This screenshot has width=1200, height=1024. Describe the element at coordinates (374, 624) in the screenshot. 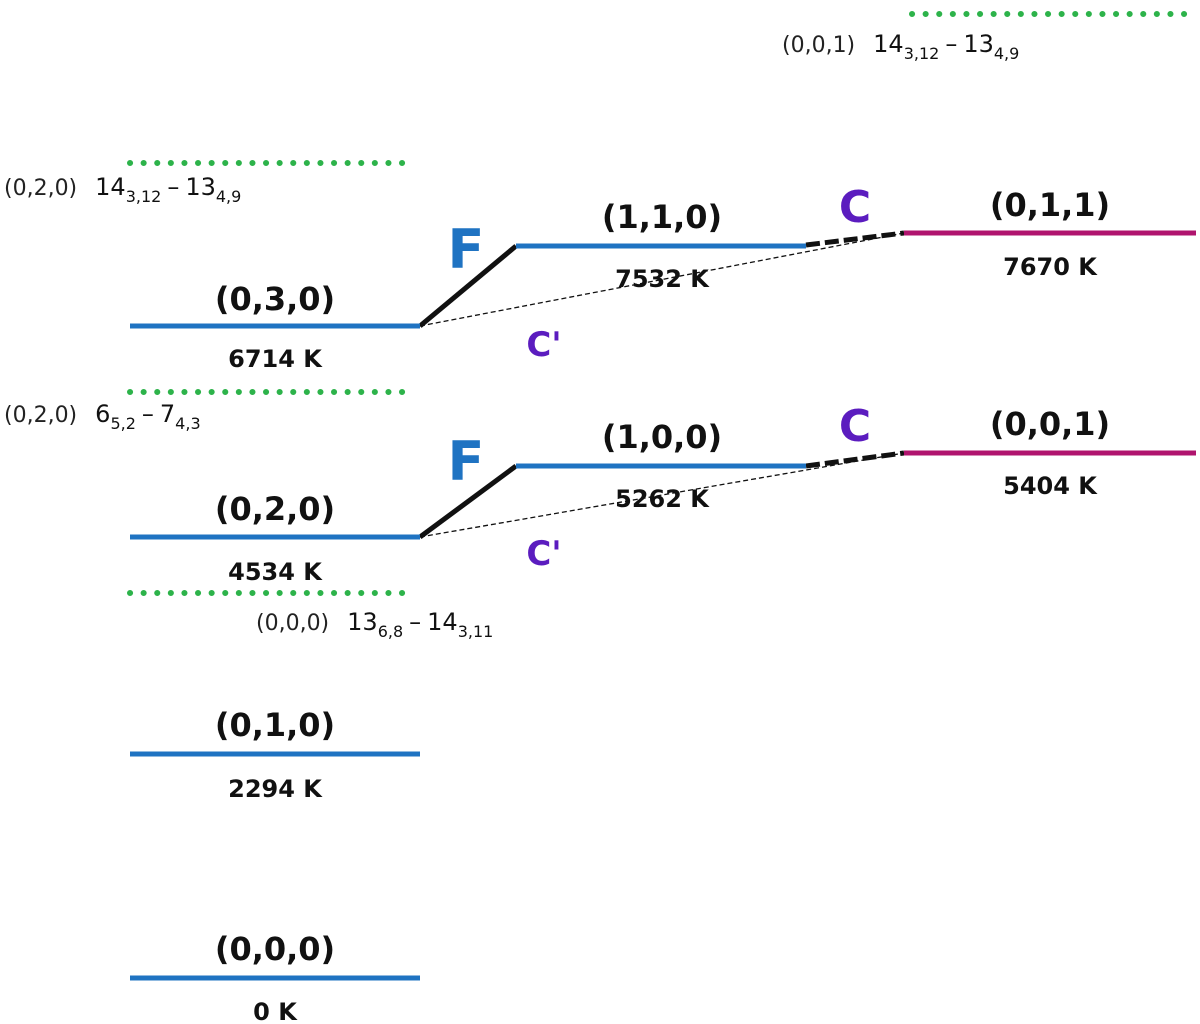

I see `transition-label-000: (0,0,0) 136,8–143,11` at that location.